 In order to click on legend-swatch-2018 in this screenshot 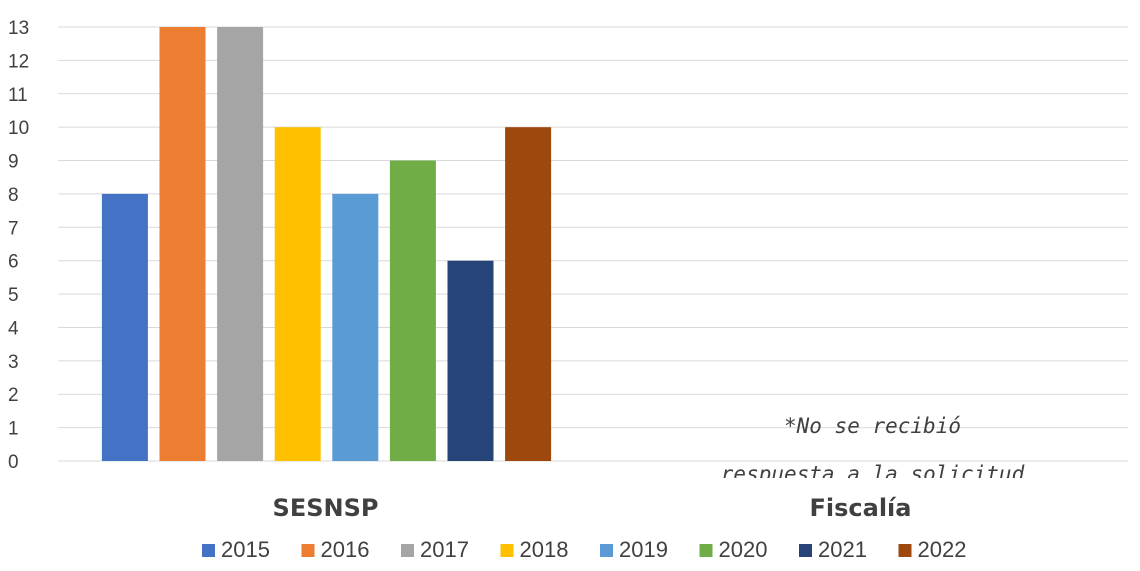, I will do `click(507, 550)`.